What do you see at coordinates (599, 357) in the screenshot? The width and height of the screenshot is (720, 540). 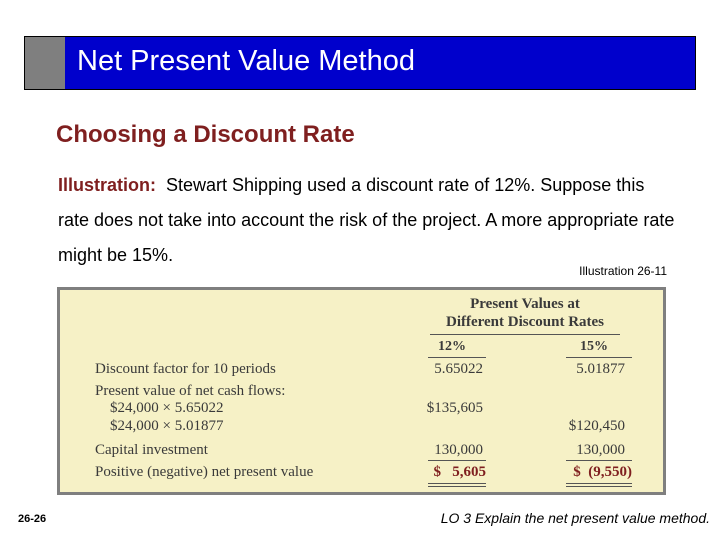 I see `col2-head-rule` at bounding box center [599, 357].